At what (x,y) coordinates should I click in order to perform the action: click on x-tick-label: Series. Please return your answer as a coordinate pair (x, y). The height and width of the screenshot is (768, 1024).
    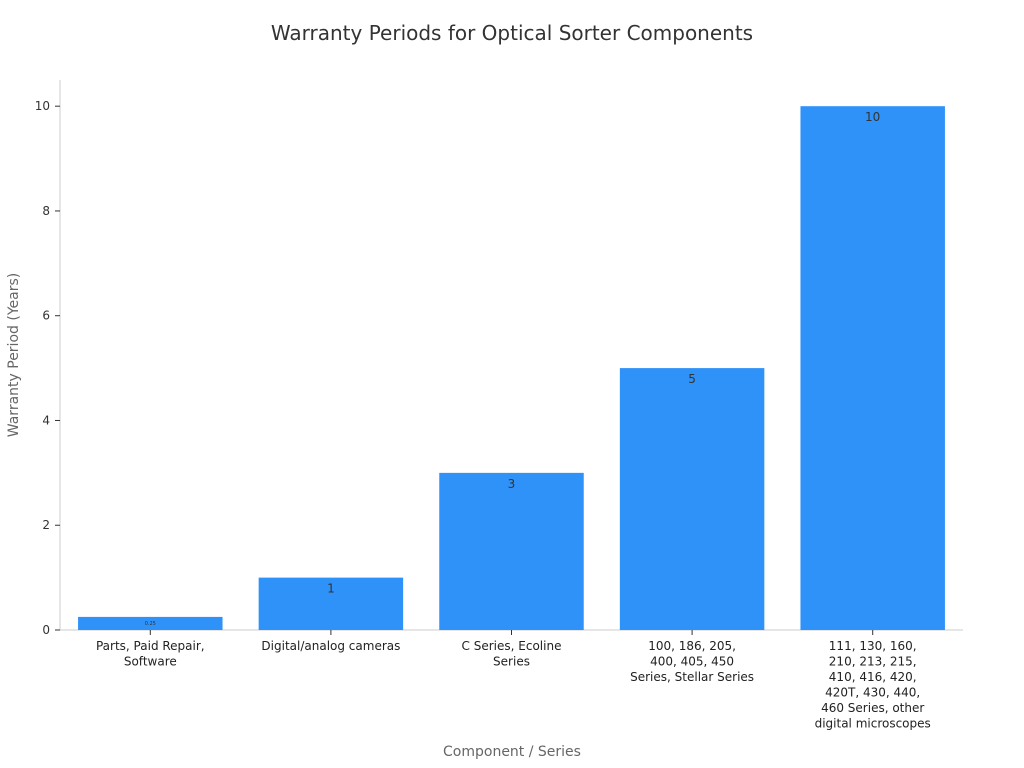
    Looking at the image, I should click on (511, 662).